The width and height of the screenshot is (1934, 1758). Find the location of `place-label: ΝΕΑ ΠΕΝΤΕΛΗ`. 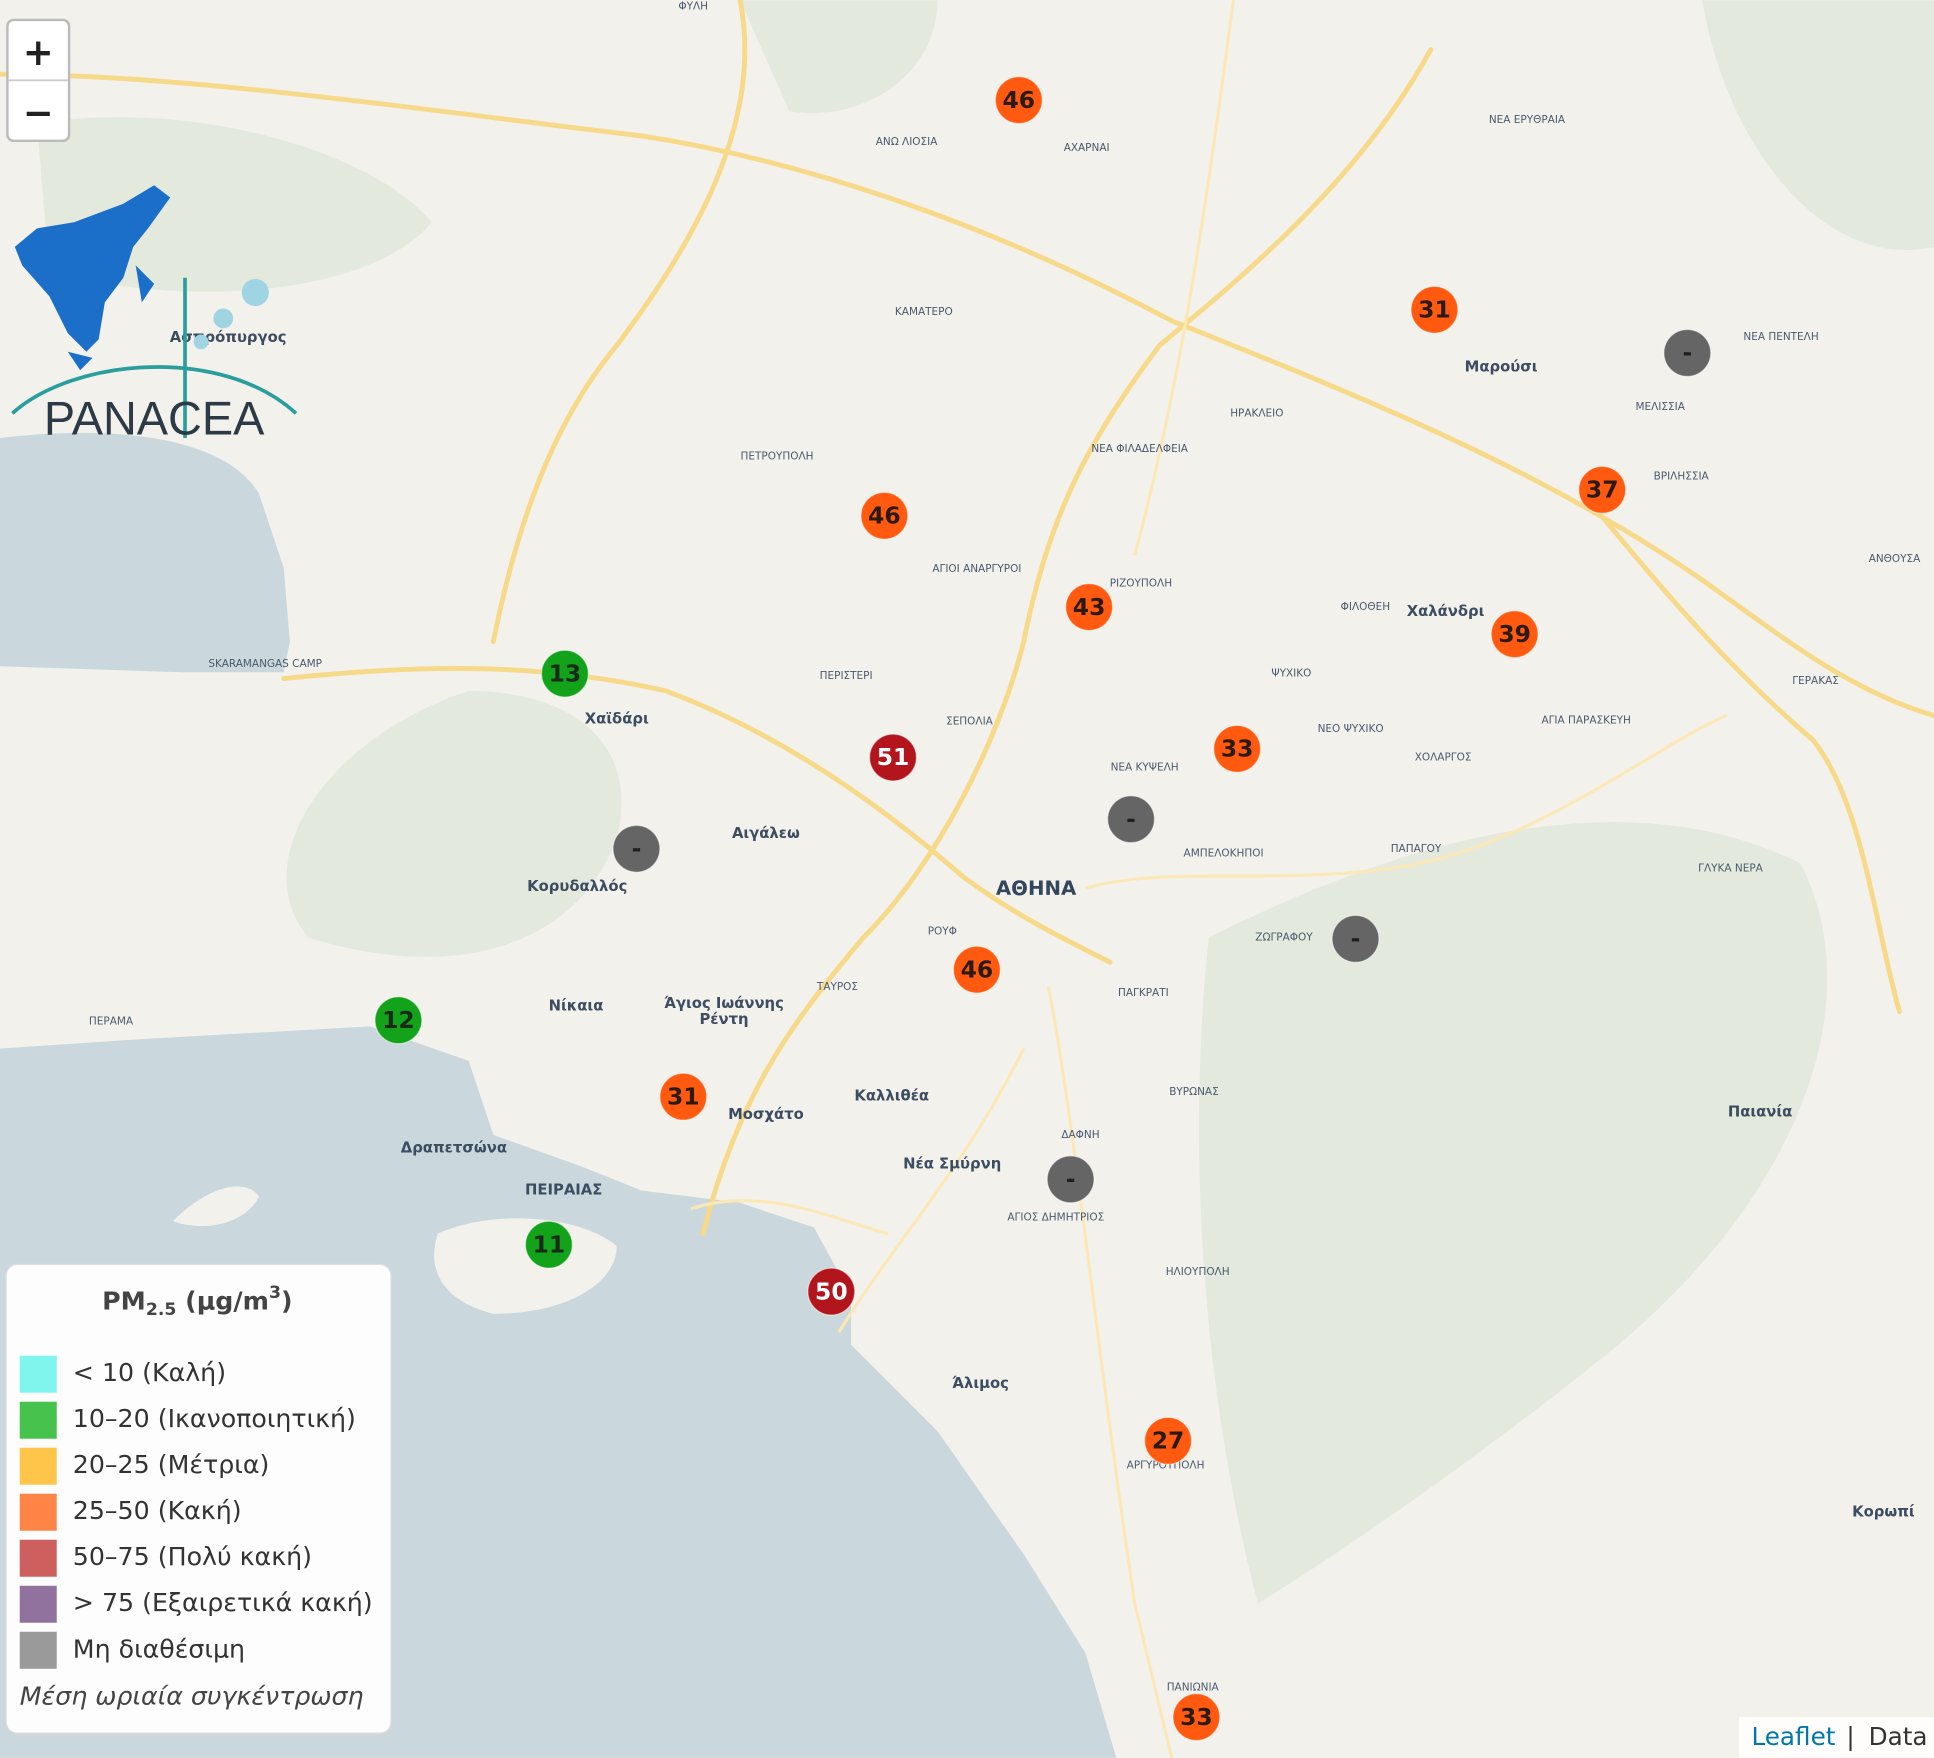

place-label: ΝΕΑ ΠΕΝΤΕΛΗ is located at coordinates (1780, 337).